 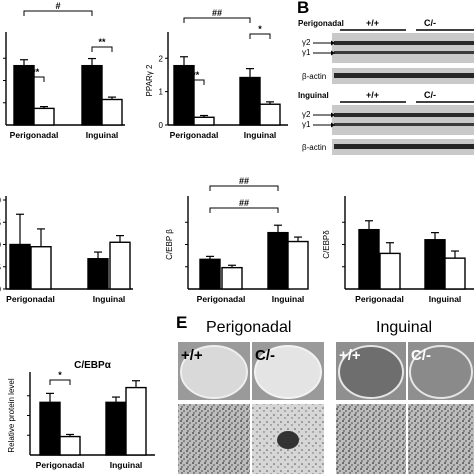 I want to click on blot1-membrane, so click(x=403, y=48).